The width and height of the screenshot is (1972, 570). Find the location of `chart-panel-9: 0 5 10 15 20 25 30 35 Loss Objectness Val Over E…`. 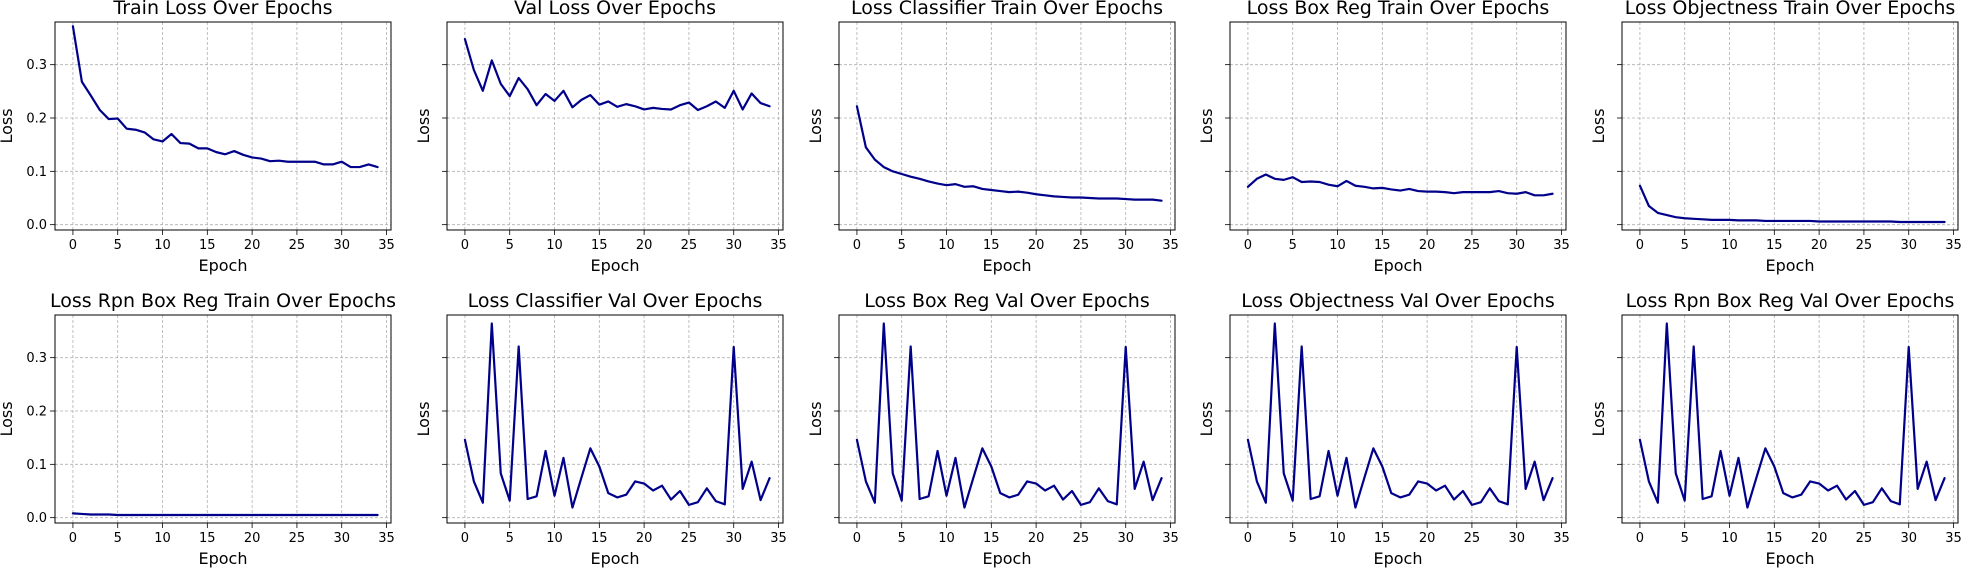

chart-panel-9: 0 5 10 15 20 25 30 35 Loss Objectness Val Over E… is located at coordinates (1383, 429).